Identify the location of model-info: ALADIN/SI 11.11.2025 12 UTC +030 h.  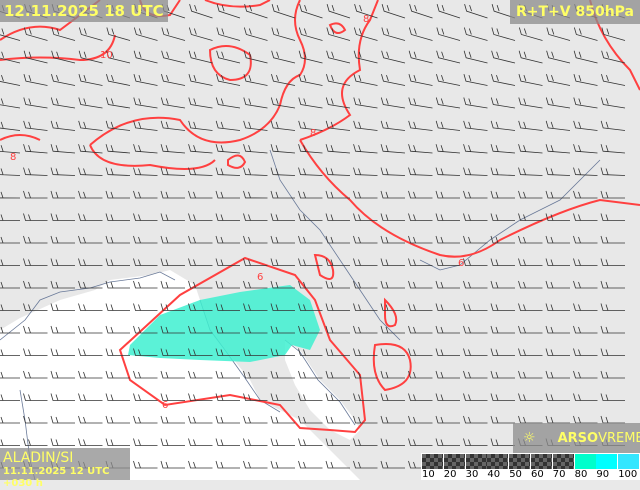
(65, 468).